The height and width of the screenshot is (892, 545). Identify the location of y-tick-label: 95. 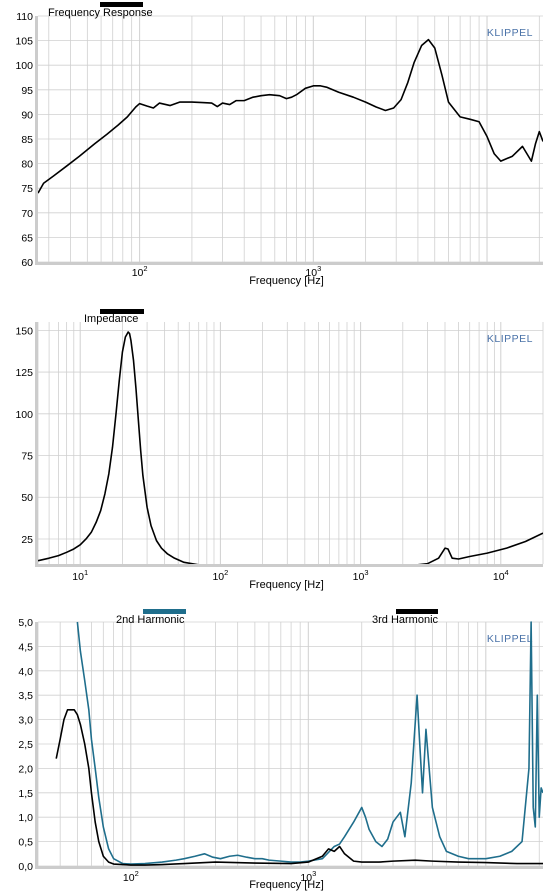
(27, 91).